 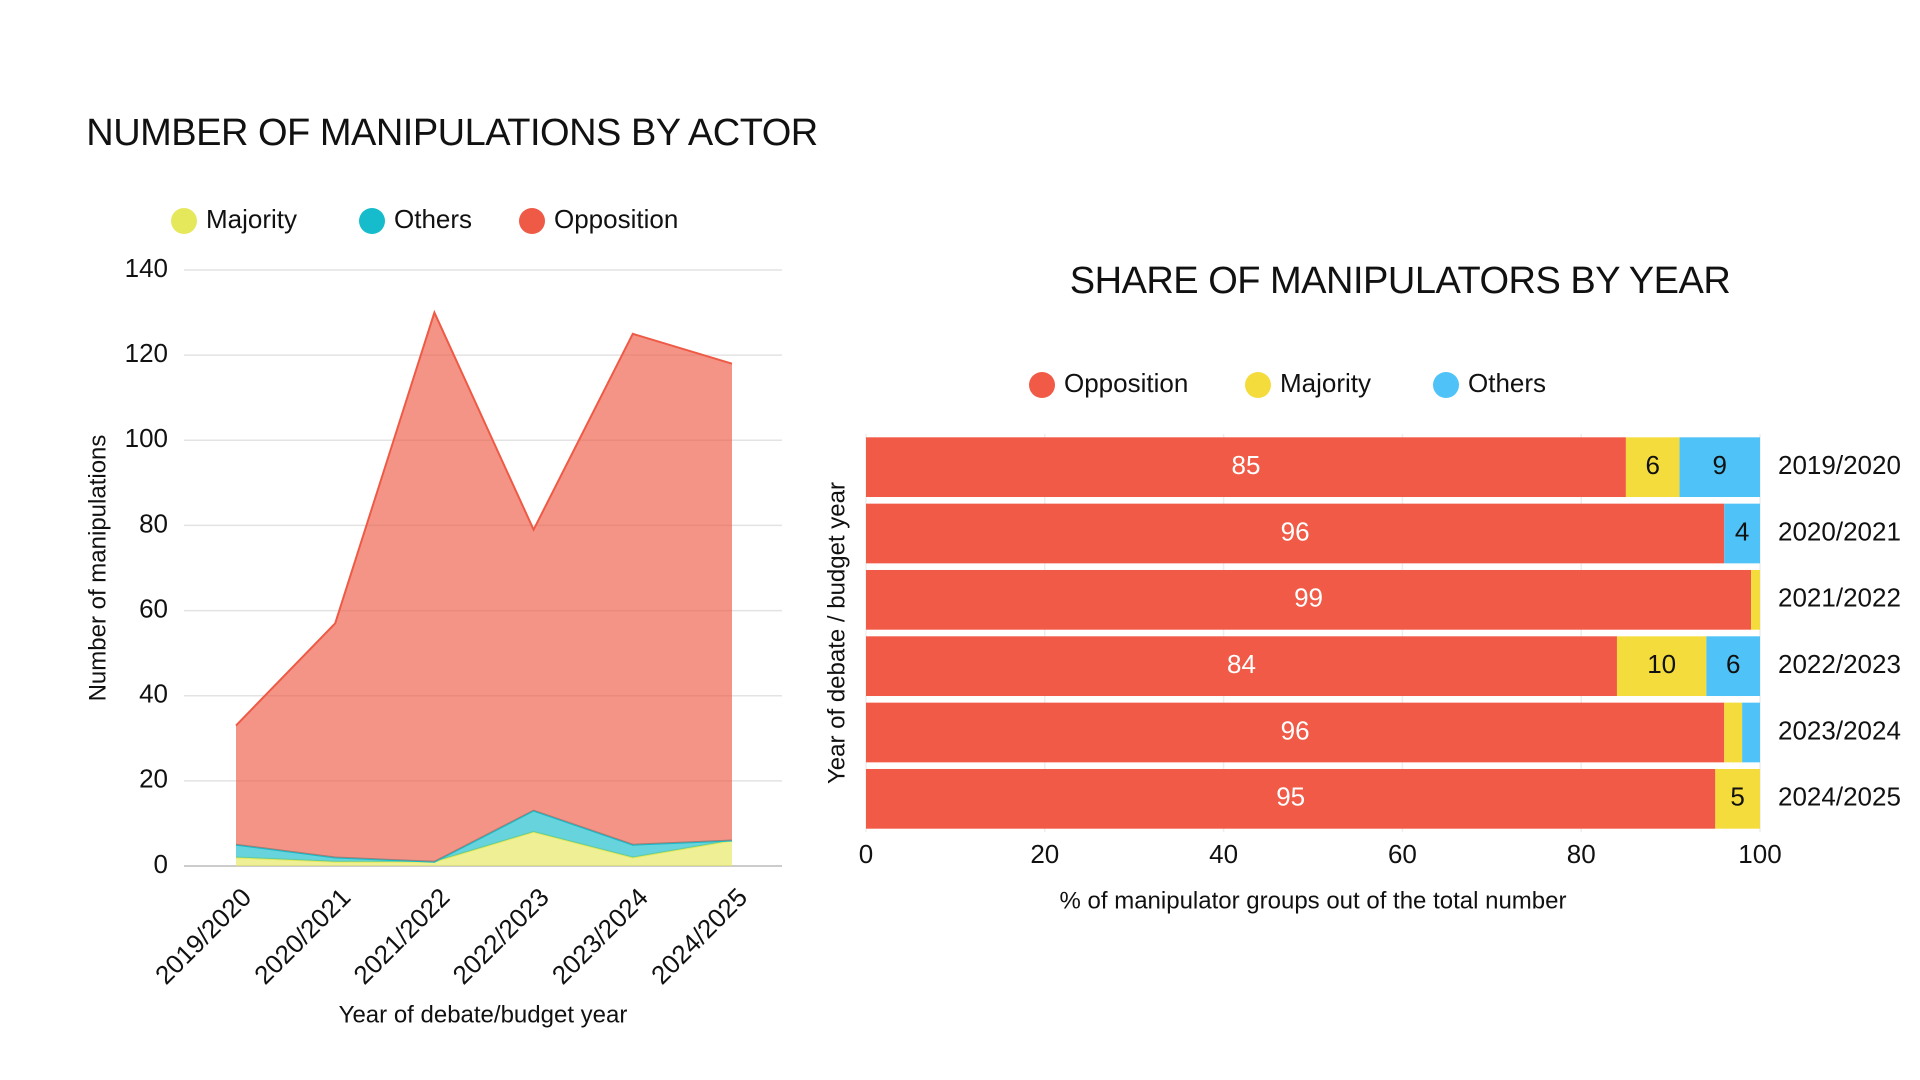 What do you see at coordinates (1839, 465) in the screenshot?
I see `y-tick-label: 2019/2020` at bounding box center [1839, 465].